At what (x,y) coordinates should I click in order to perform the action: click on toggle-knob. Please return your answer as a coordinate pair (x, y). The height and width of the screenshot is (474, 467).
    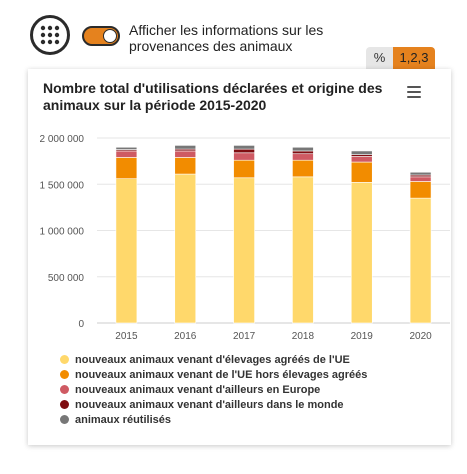
    Looking at the image, I should click on (110, 36).